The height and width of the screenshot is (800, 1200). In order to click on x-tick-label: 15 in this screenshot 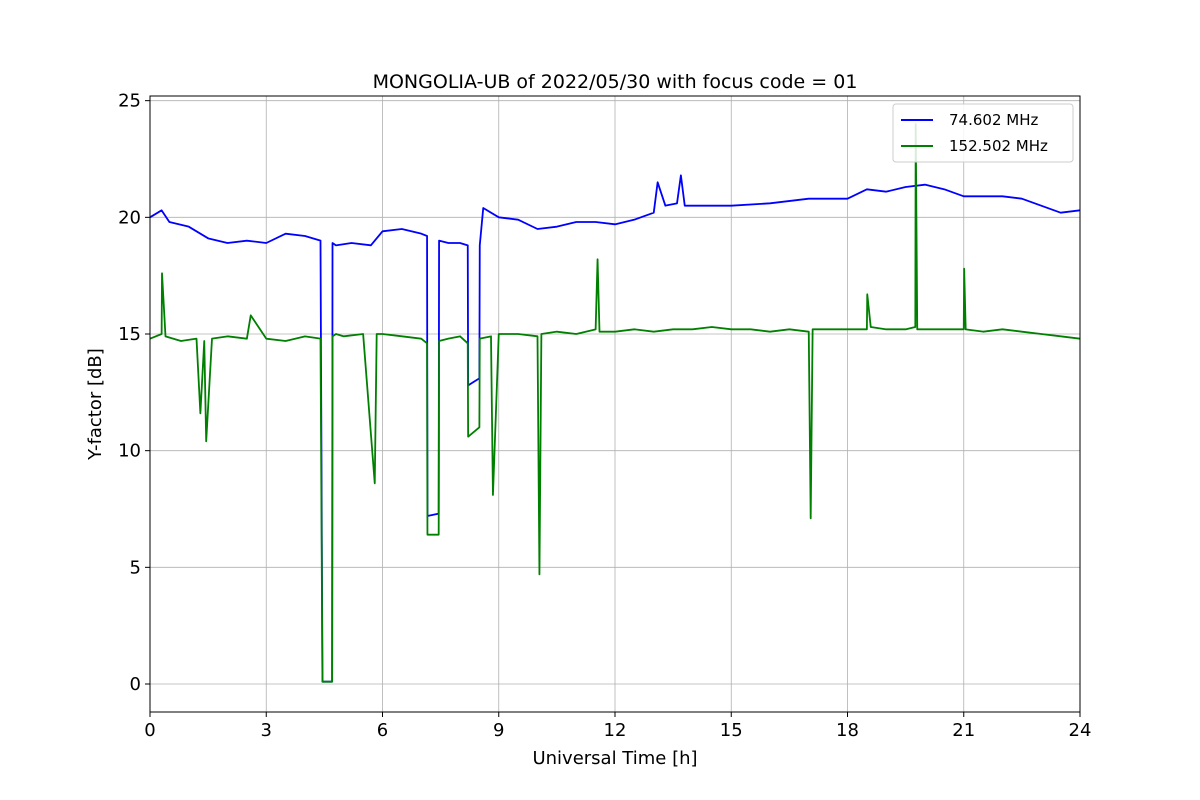, I will do `click(731, 730)`.